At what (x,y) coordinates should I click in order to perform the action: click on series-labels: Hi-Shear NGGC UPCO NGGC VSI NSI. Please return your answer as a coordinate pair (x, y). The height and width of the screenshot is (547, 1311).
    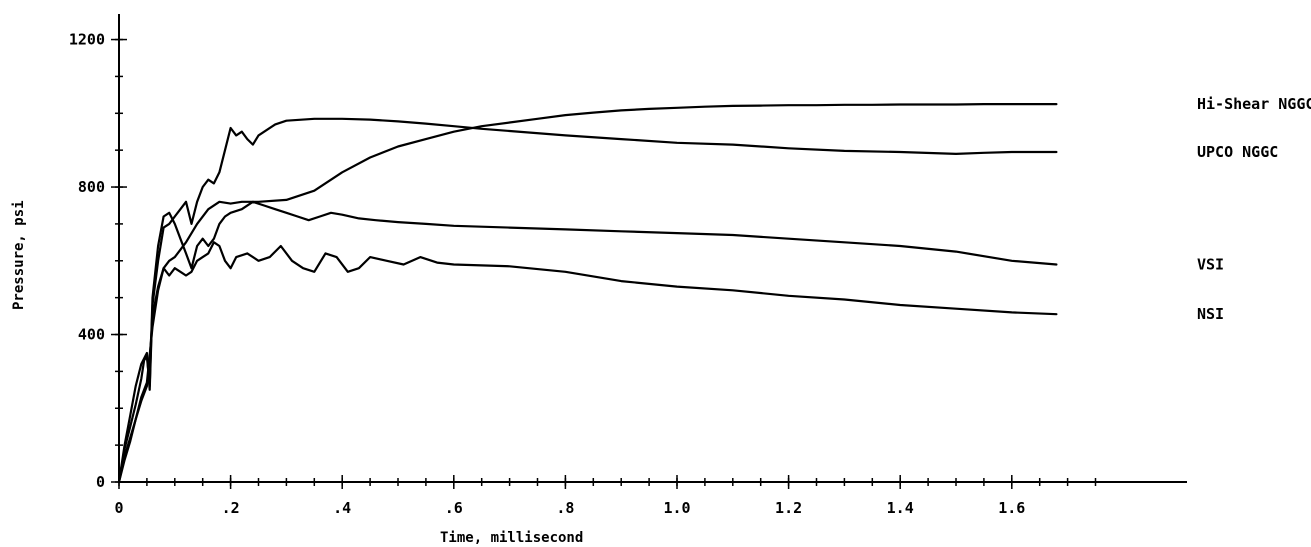
    Looking at the image, I should click on (1254, 209).